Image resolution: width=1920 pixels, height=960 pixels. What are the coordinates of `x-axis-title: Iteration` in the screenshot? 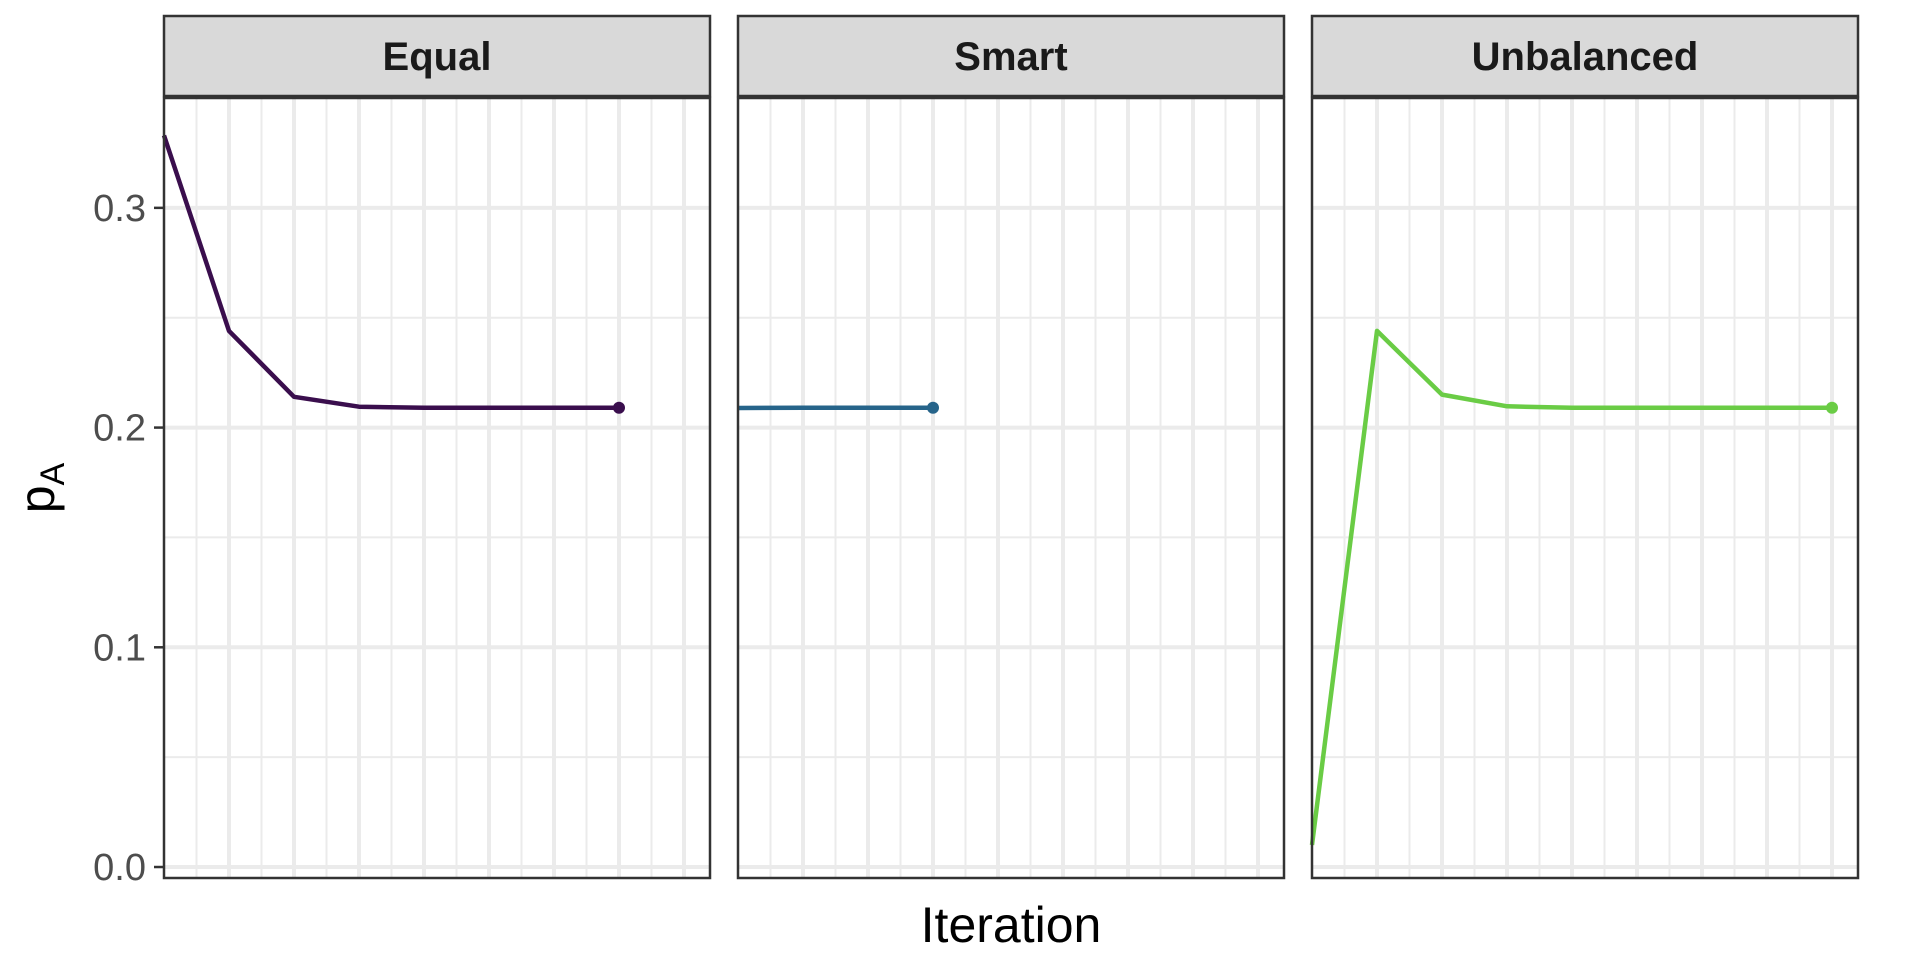 It's located at (1011, 925).